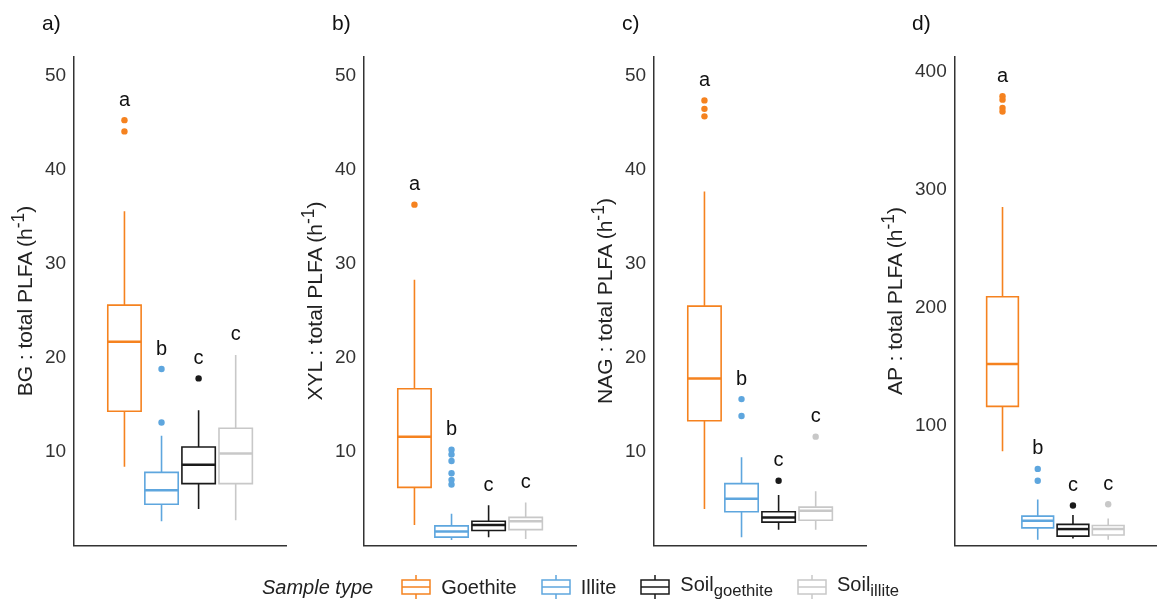 This screenshot has width=1161, height=610. Describe the element at coordinates (931, 306) in the screenshot. I see `y-tick-label: 200` at that location.